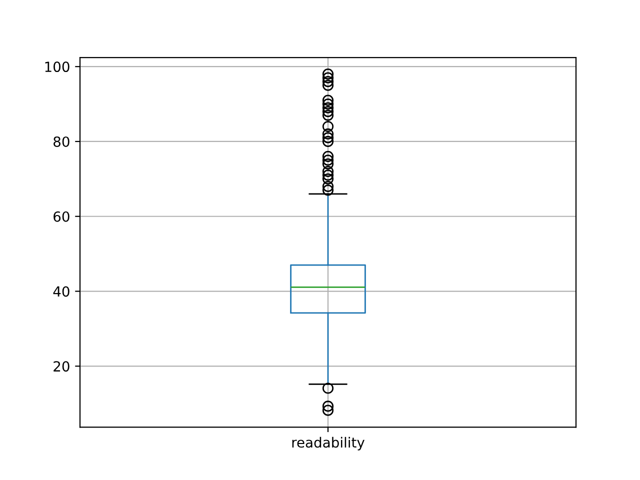 This screenshot has height=480, width=640. What do you see at coordinates (62, 141) in the screenshot?
I see `y-tick-label: 80` at bounding box center [62, 141].